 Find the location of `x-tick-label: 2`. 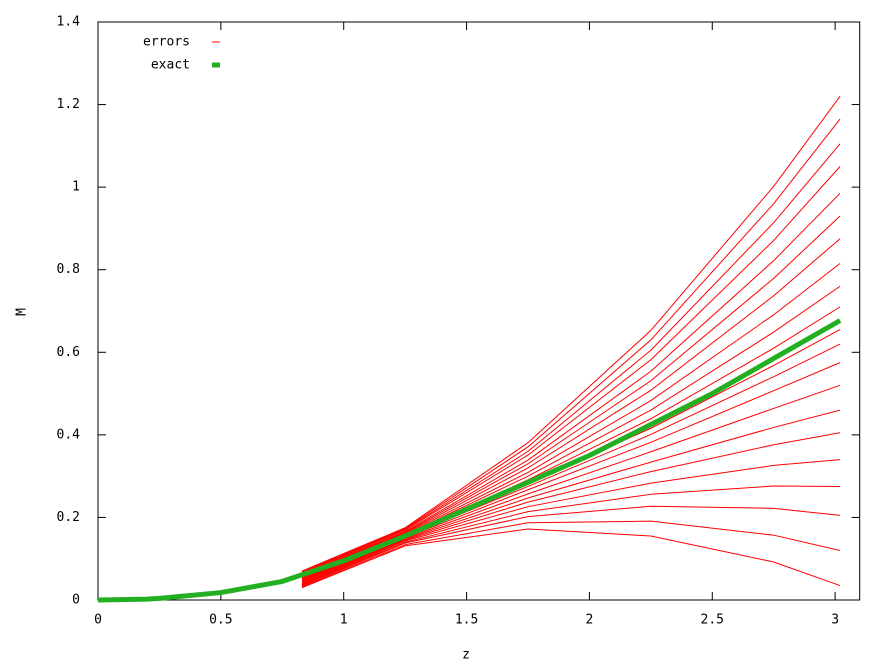

x-tick-label: 2 is located at coordinates (590, 620).